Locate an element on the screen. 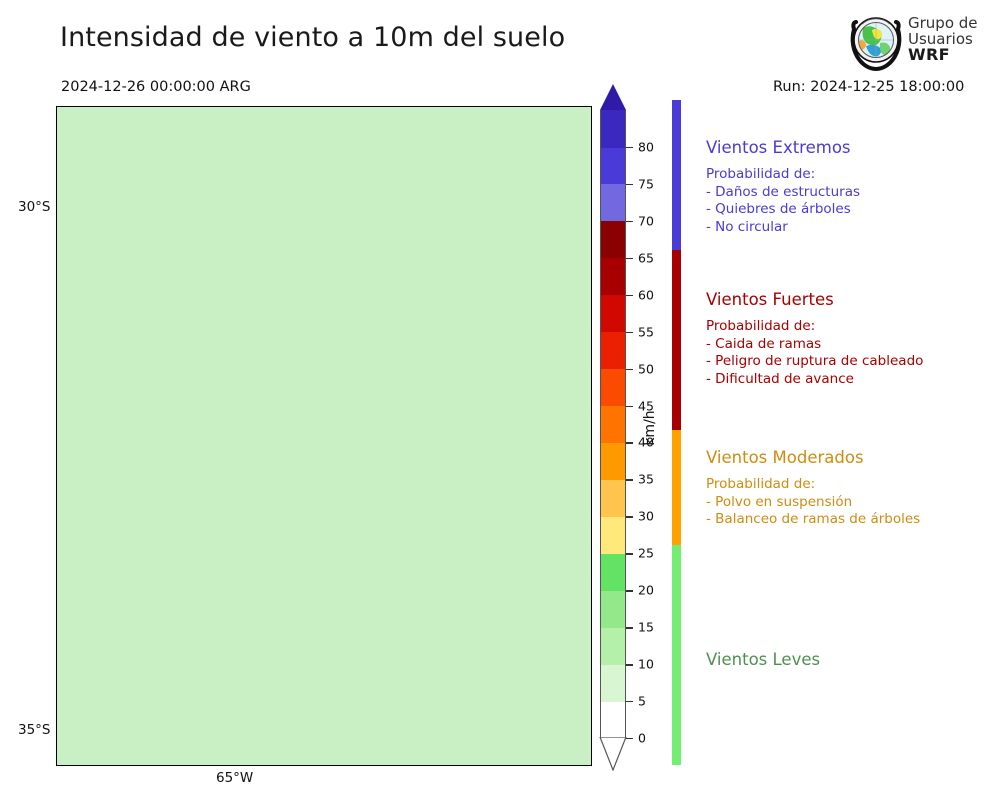 This screenshot has width=1000, height=800. colorbar-tick-label: 80 is located at coordinates (646, 147).